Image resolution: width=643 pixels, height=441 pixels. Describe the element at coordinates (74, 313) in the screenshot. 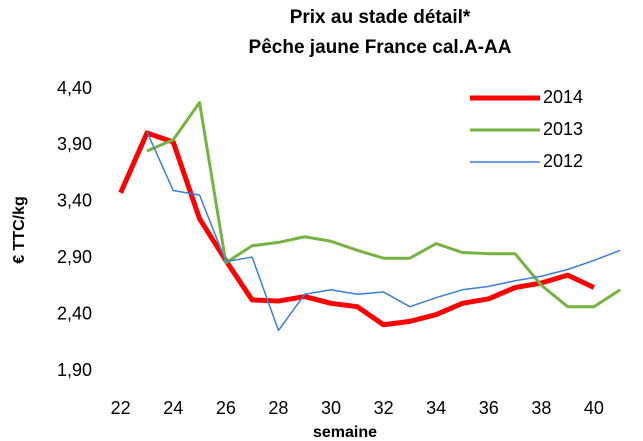

I see `y-tick-label: 2,40` at that location.